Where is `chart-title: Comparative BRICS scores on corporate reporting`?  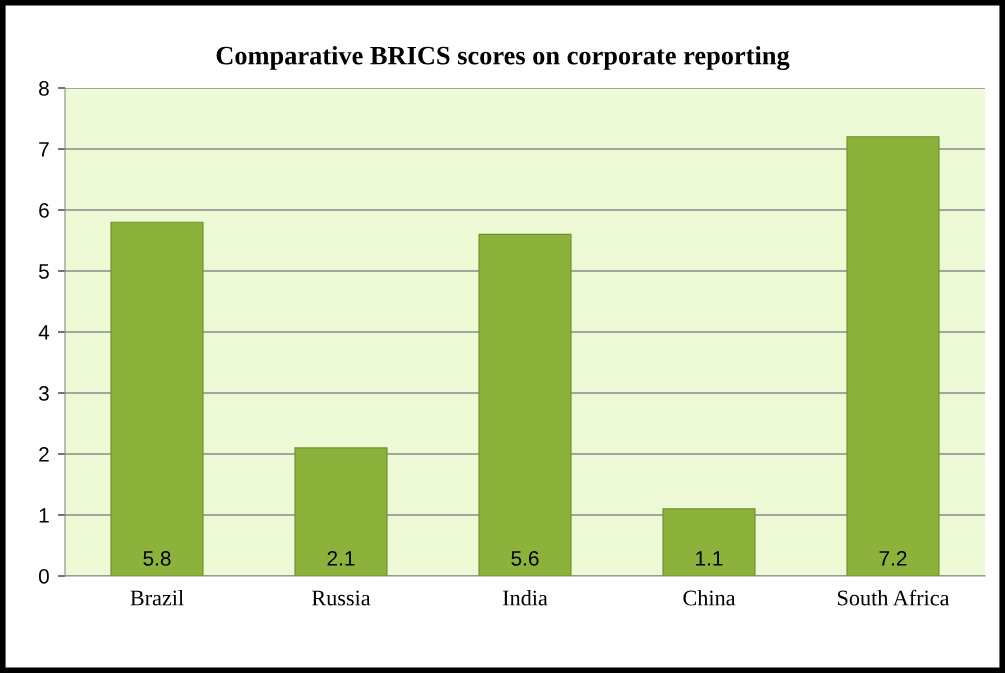
chart-title: Comparative BRICS scores on corporate reporting is located at coordinates (503, 58).